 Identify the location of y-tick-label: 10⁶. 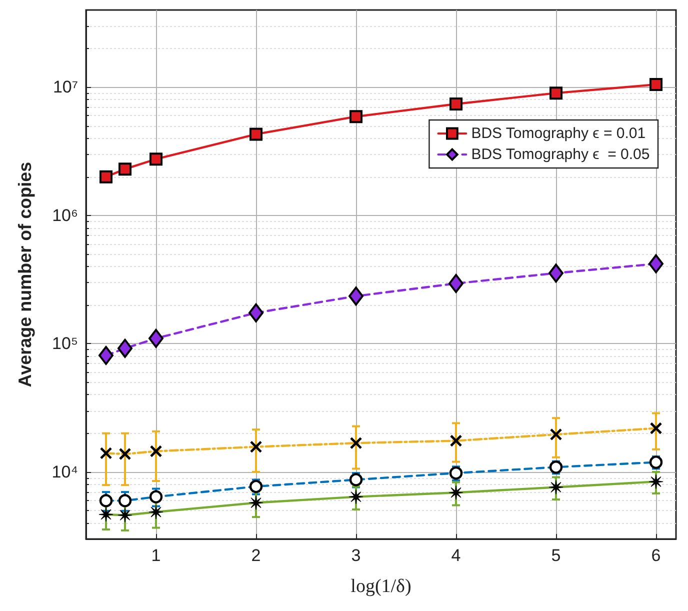
(65, 215).